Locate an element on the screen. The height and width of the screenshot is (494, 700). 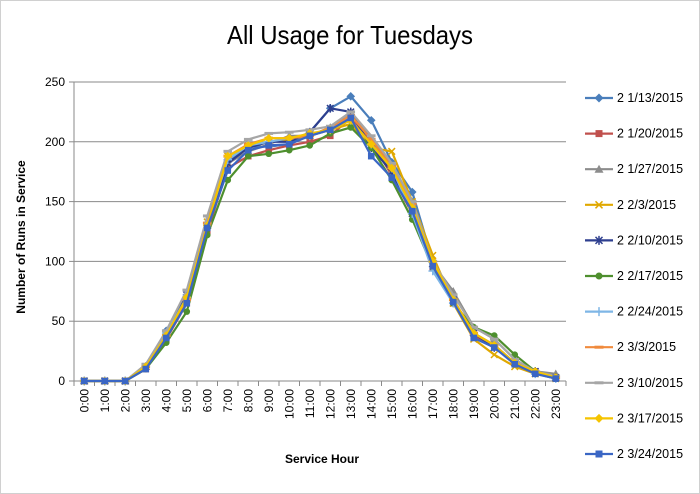
x-tick-label: 6:00 is located at coordinates (207, 401).